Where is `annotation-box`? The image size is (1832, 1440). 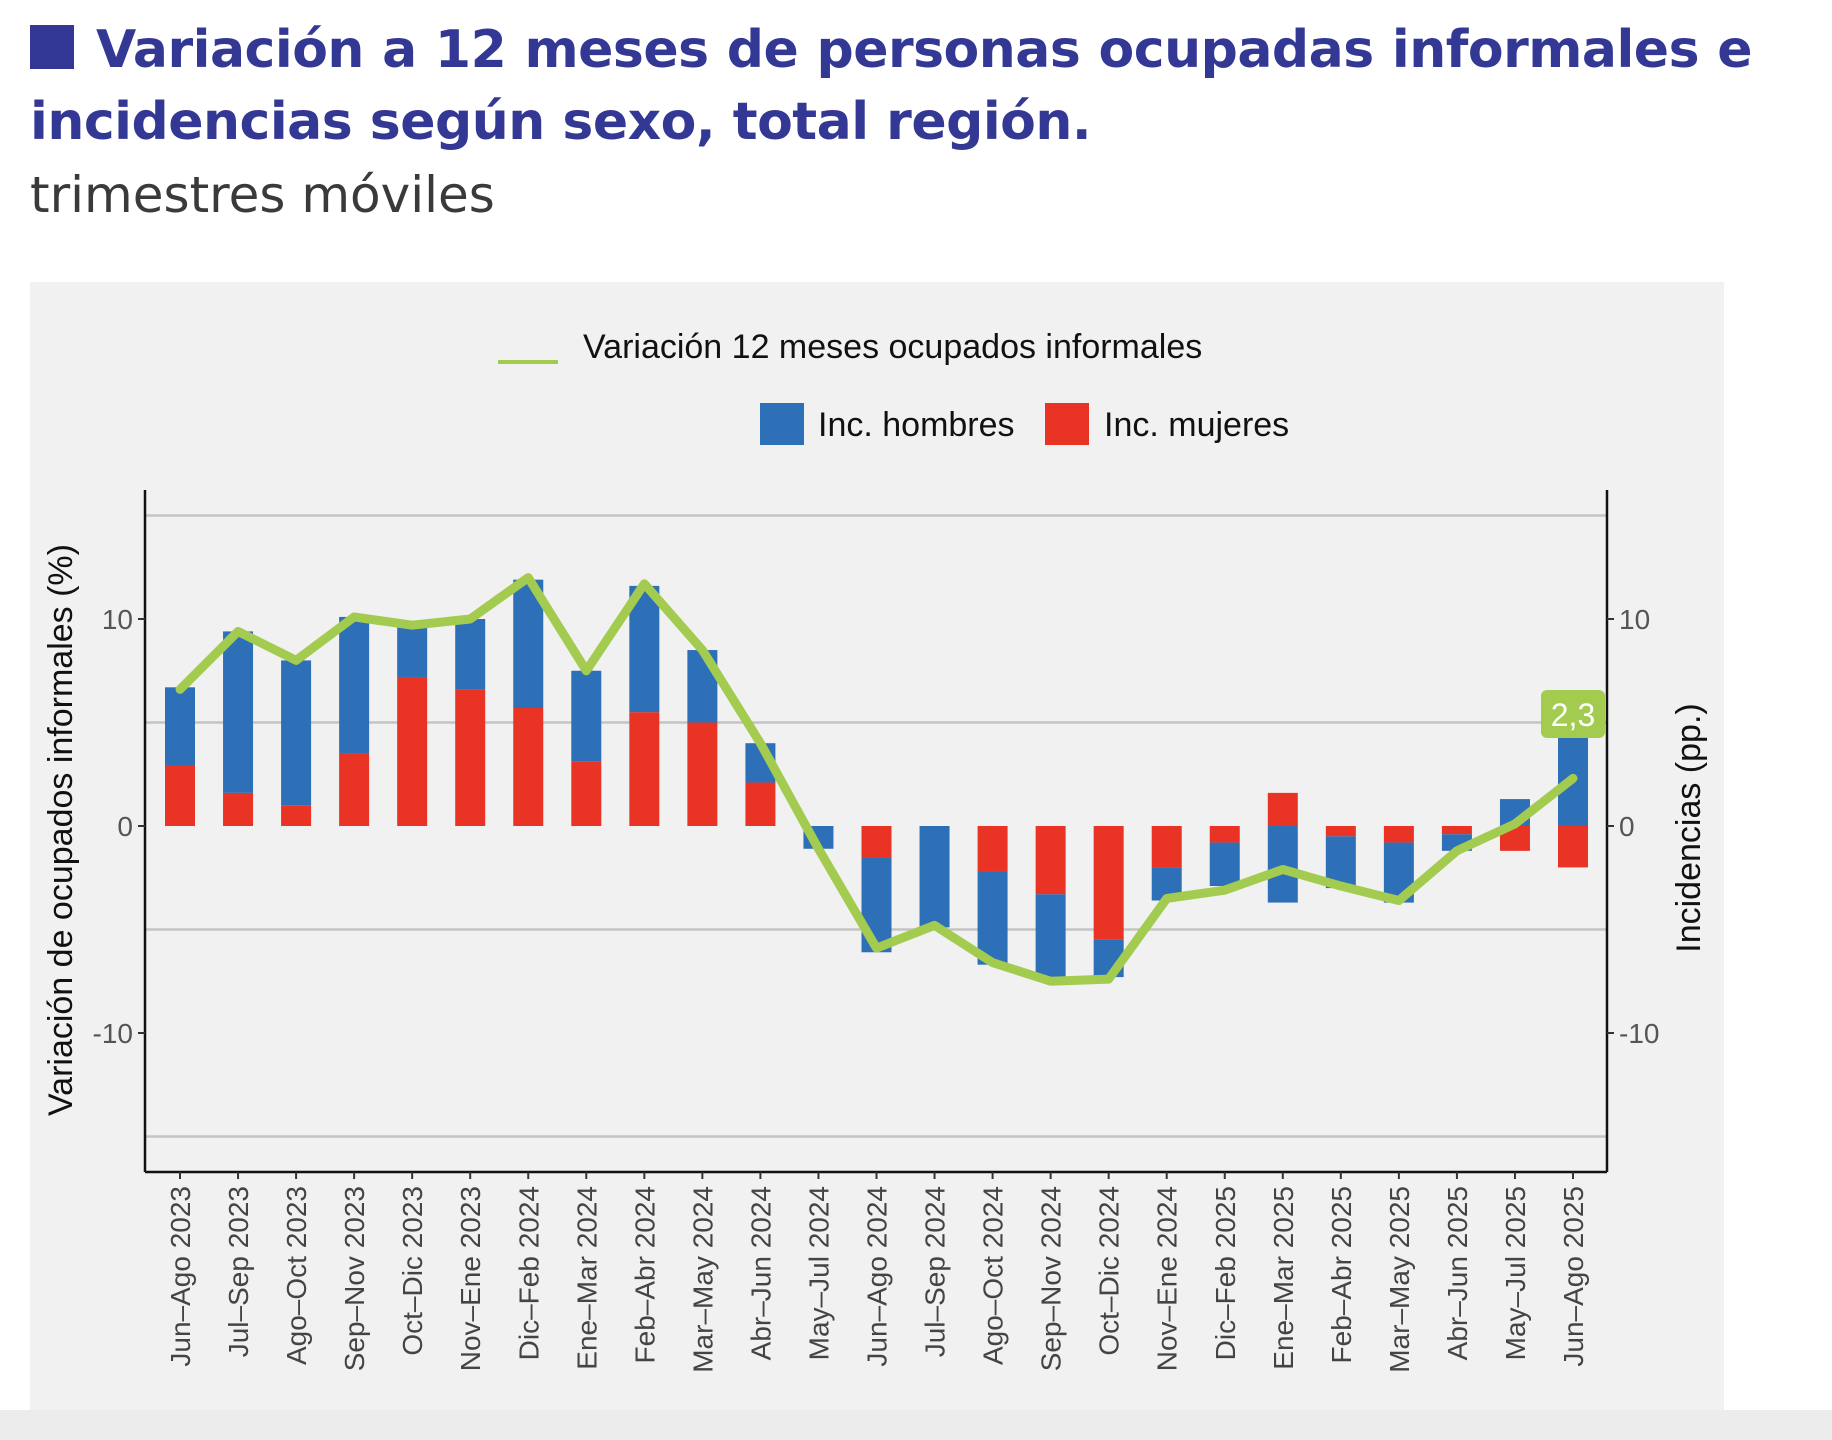 annotation-box is located at coordinates (1573, 714).